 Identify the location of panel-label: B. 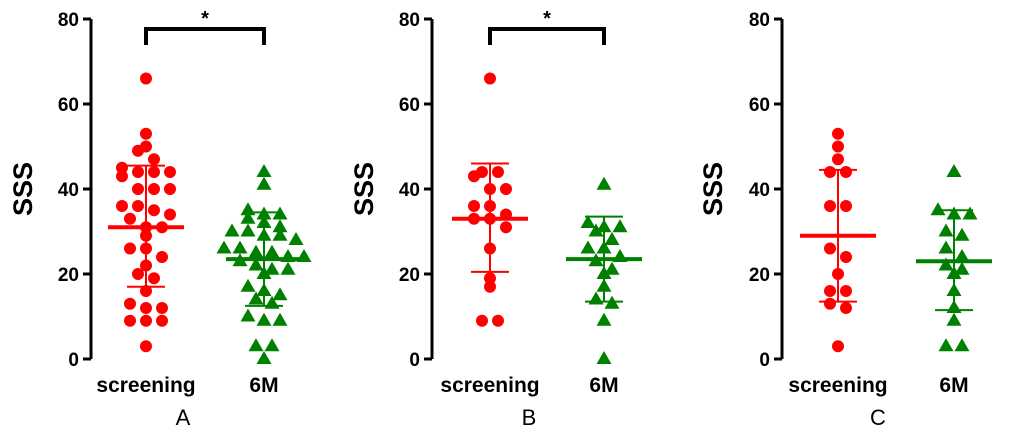
(529, 417).